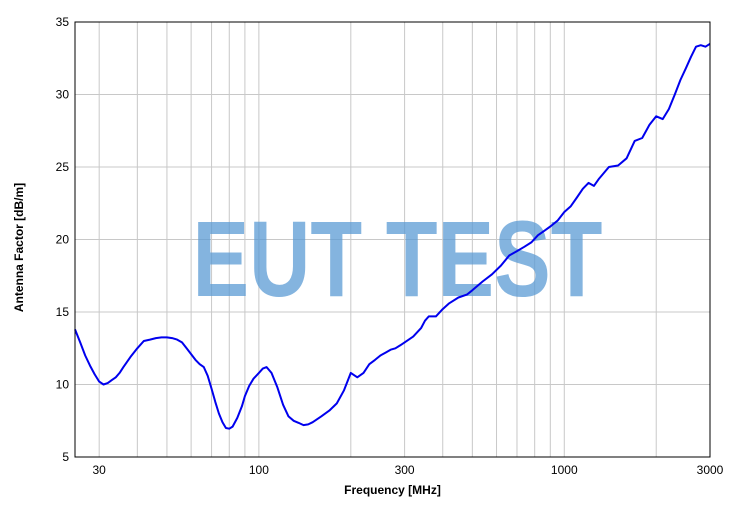 The width and height of the screenshot is (752, 515). I want to click on y-tick-label: 15, so click(63, 312).